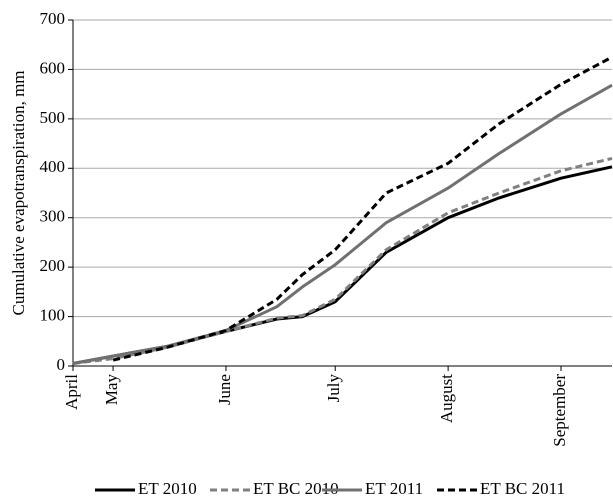 The image size is (613, 501). What do you see at coordinates (111, 390) in the screenshot?
I see `x-tick-label: May` at bounding box center [111, 390].